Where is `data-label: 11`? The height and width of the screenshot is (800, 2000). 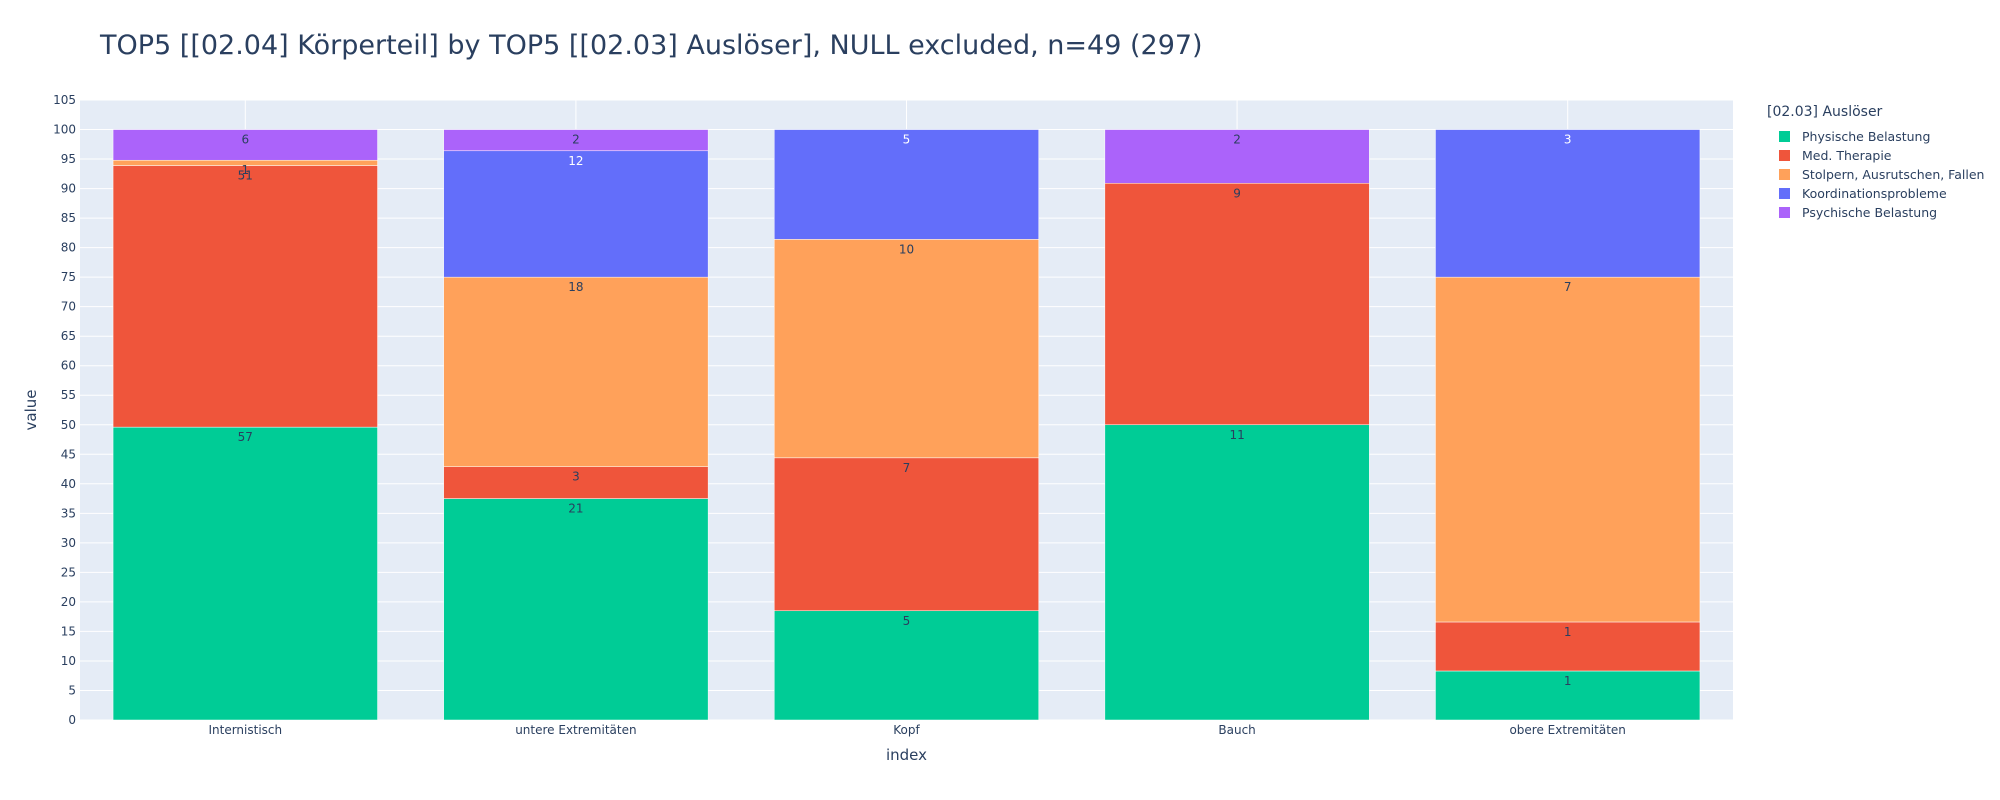
data-label: 11 is located at coordinates (1236, 435).